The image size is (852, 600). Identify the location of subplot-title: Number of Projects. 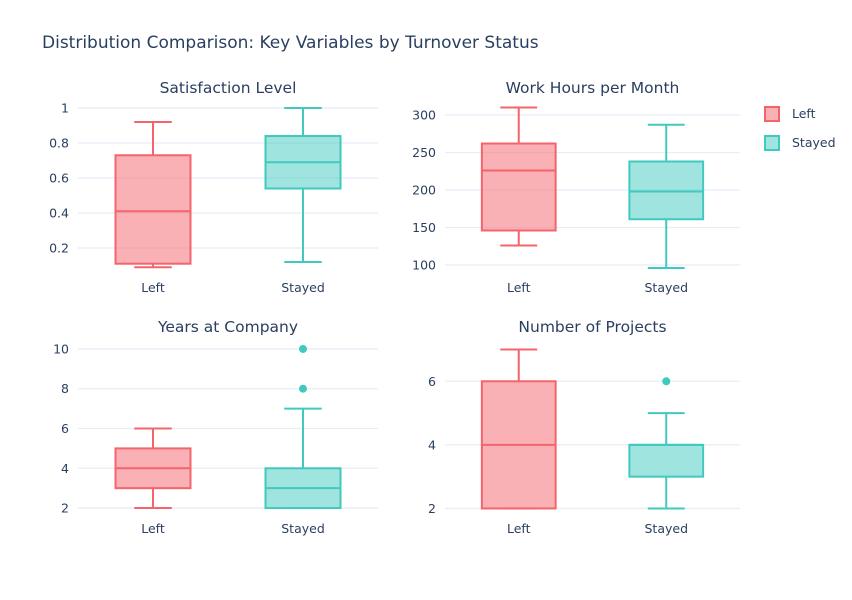
(592, 327).